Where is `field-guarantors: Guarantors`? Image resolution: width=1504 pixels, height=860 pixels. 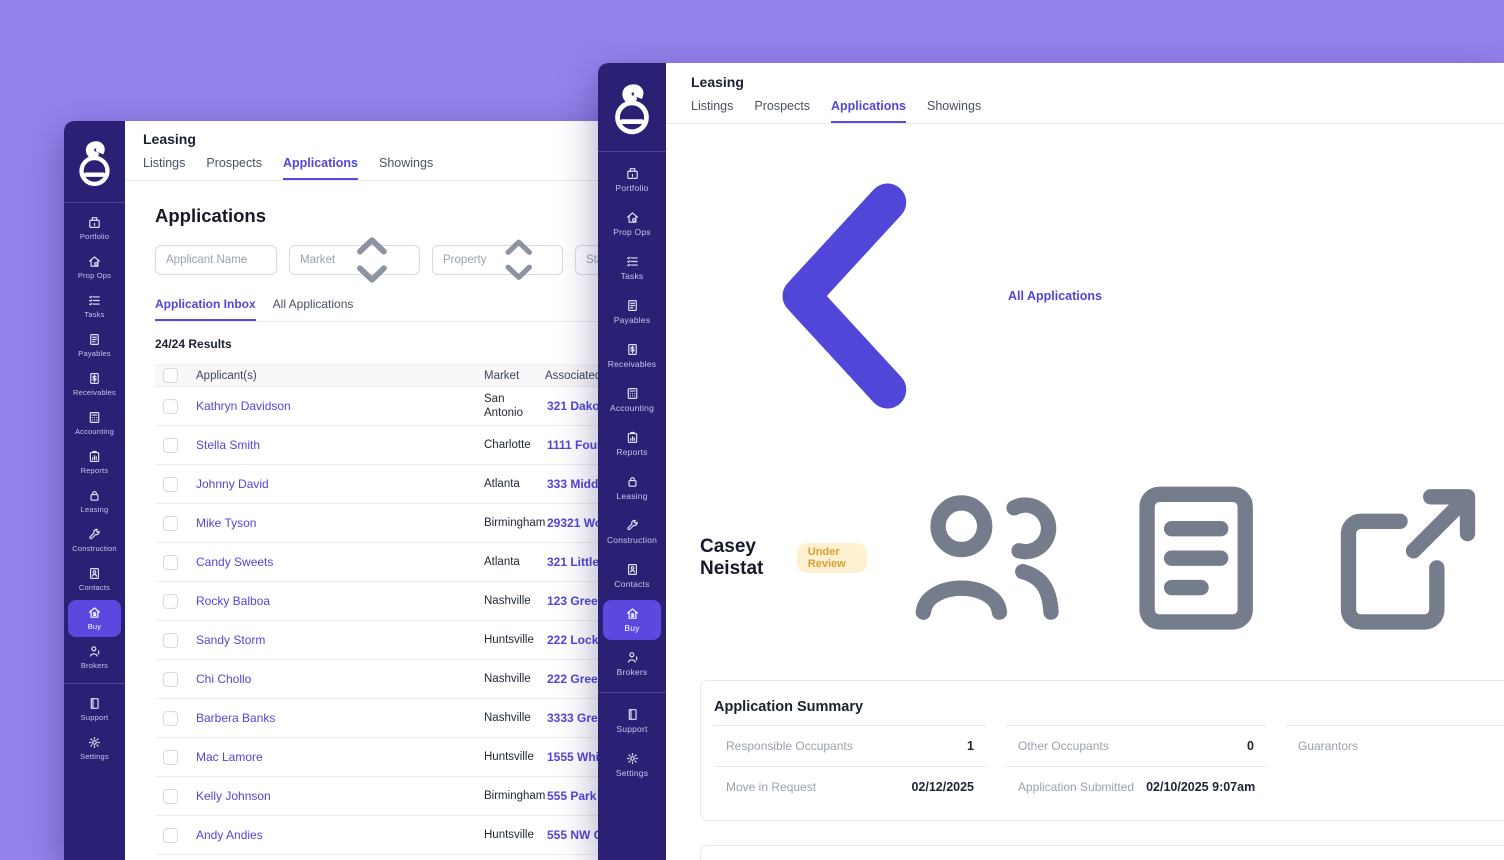
field-guarantors: Guarantors is located at coordinates (1395, 745).